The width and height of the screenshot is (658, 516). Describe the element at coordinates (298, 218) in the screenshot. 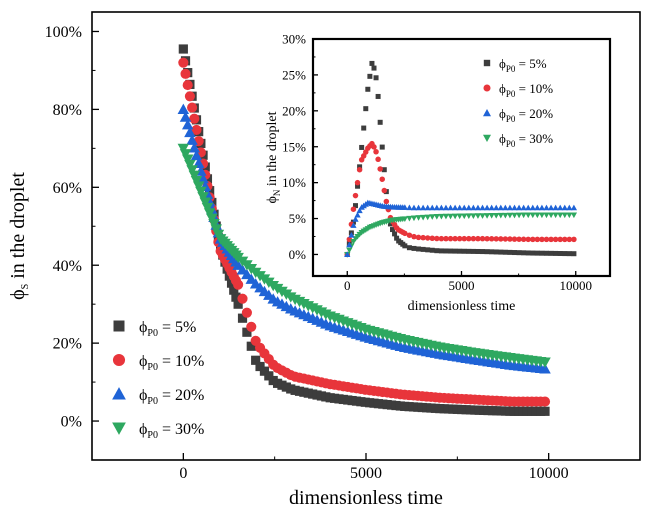

I see `inset-y-tick-label: 5%` at that location.